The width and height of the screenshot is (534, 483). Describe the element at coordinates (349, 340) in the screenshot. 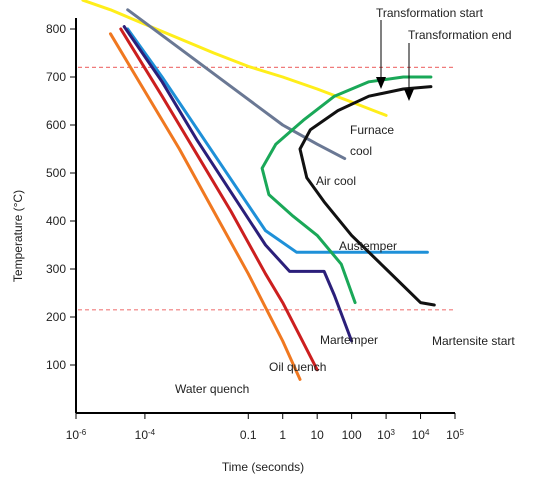

I see `martemper-label: Martemper` at that location.